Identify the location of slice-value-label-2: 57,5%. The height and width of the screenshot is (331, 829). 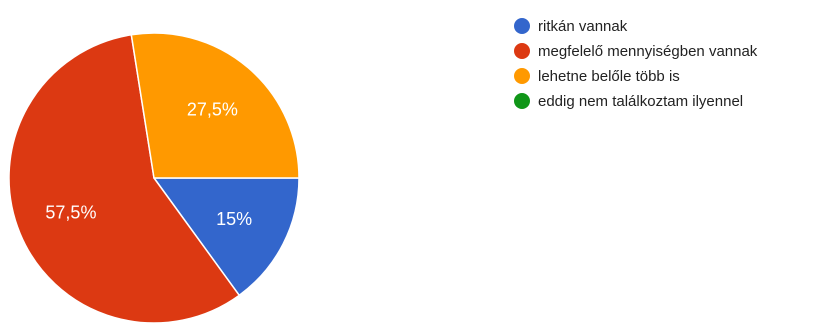
(70, 212).